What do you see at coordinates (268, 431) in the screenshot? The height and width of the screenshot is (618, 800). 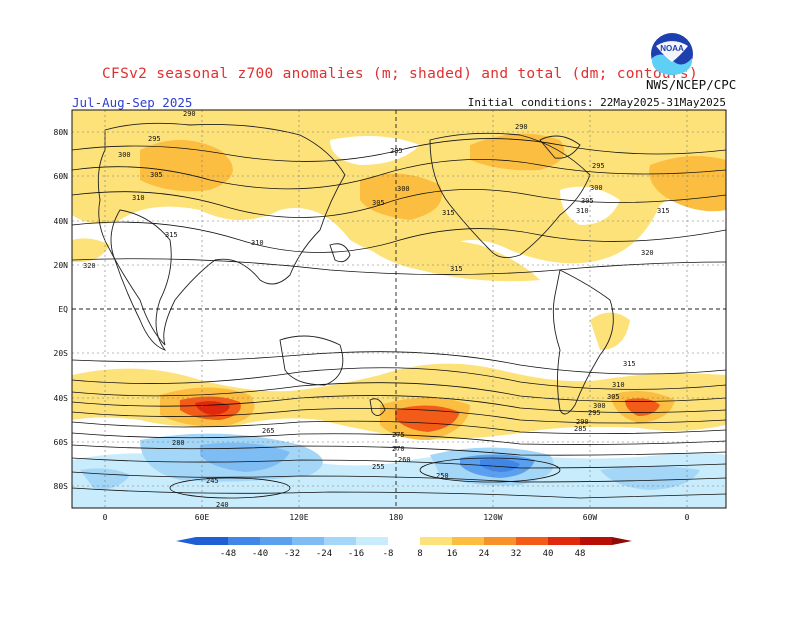 I see `contour-label: 265` at bounding box center [268, 431].